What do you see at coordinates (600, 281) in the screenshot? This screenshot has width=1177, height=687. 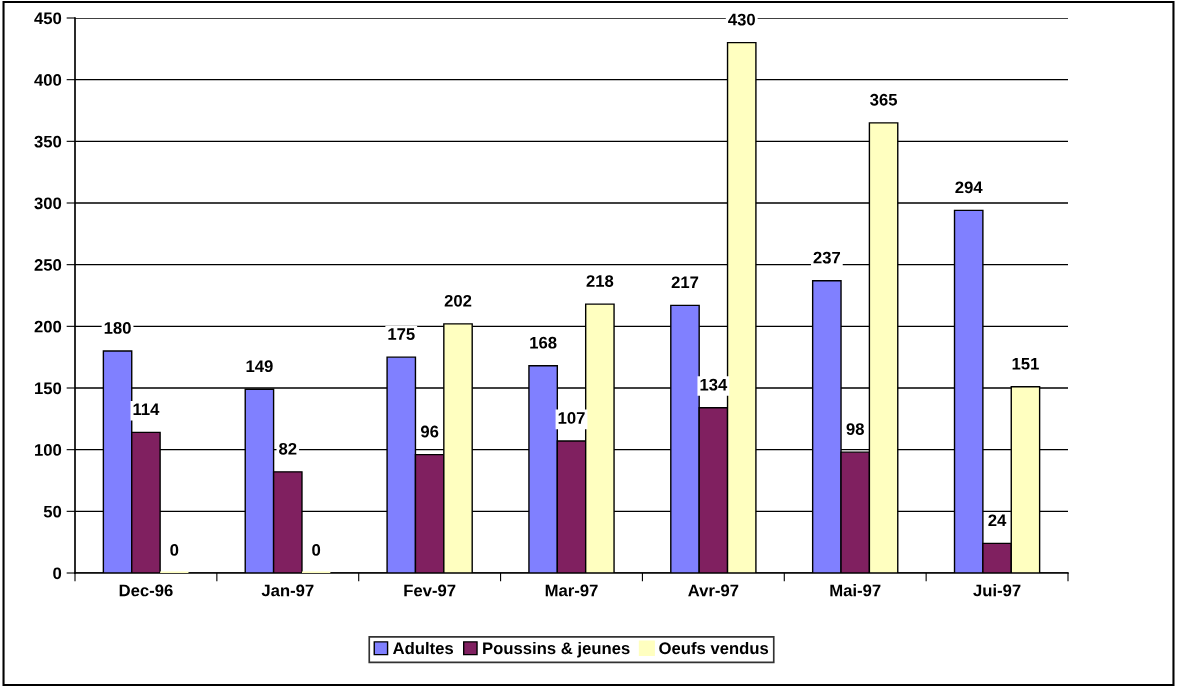 I see `data-label: 218` at bounding box center [600, 281].